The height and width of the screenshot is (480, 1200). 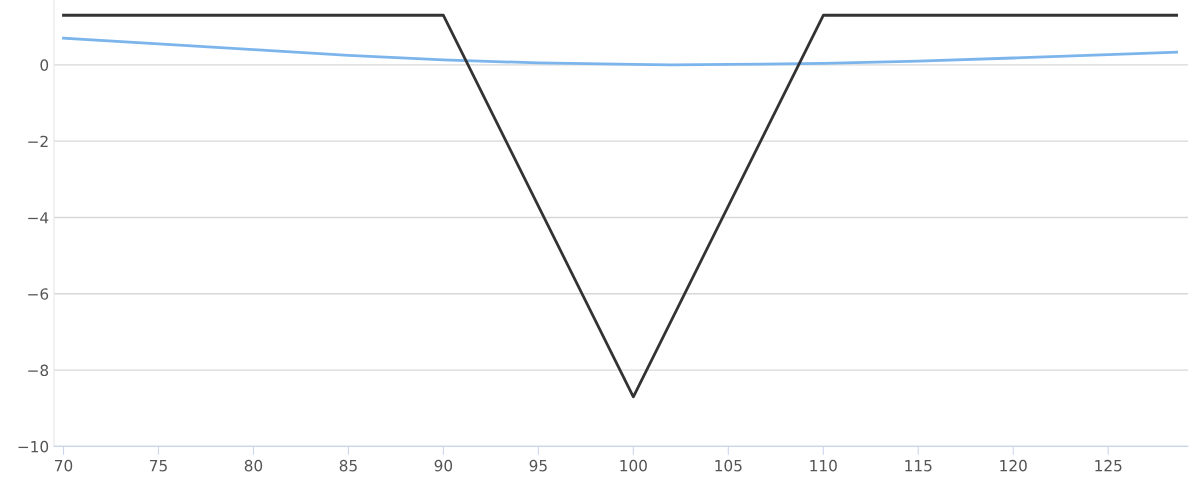 I want to click on x-tick-label: 125, so click(x=1108, y=465).